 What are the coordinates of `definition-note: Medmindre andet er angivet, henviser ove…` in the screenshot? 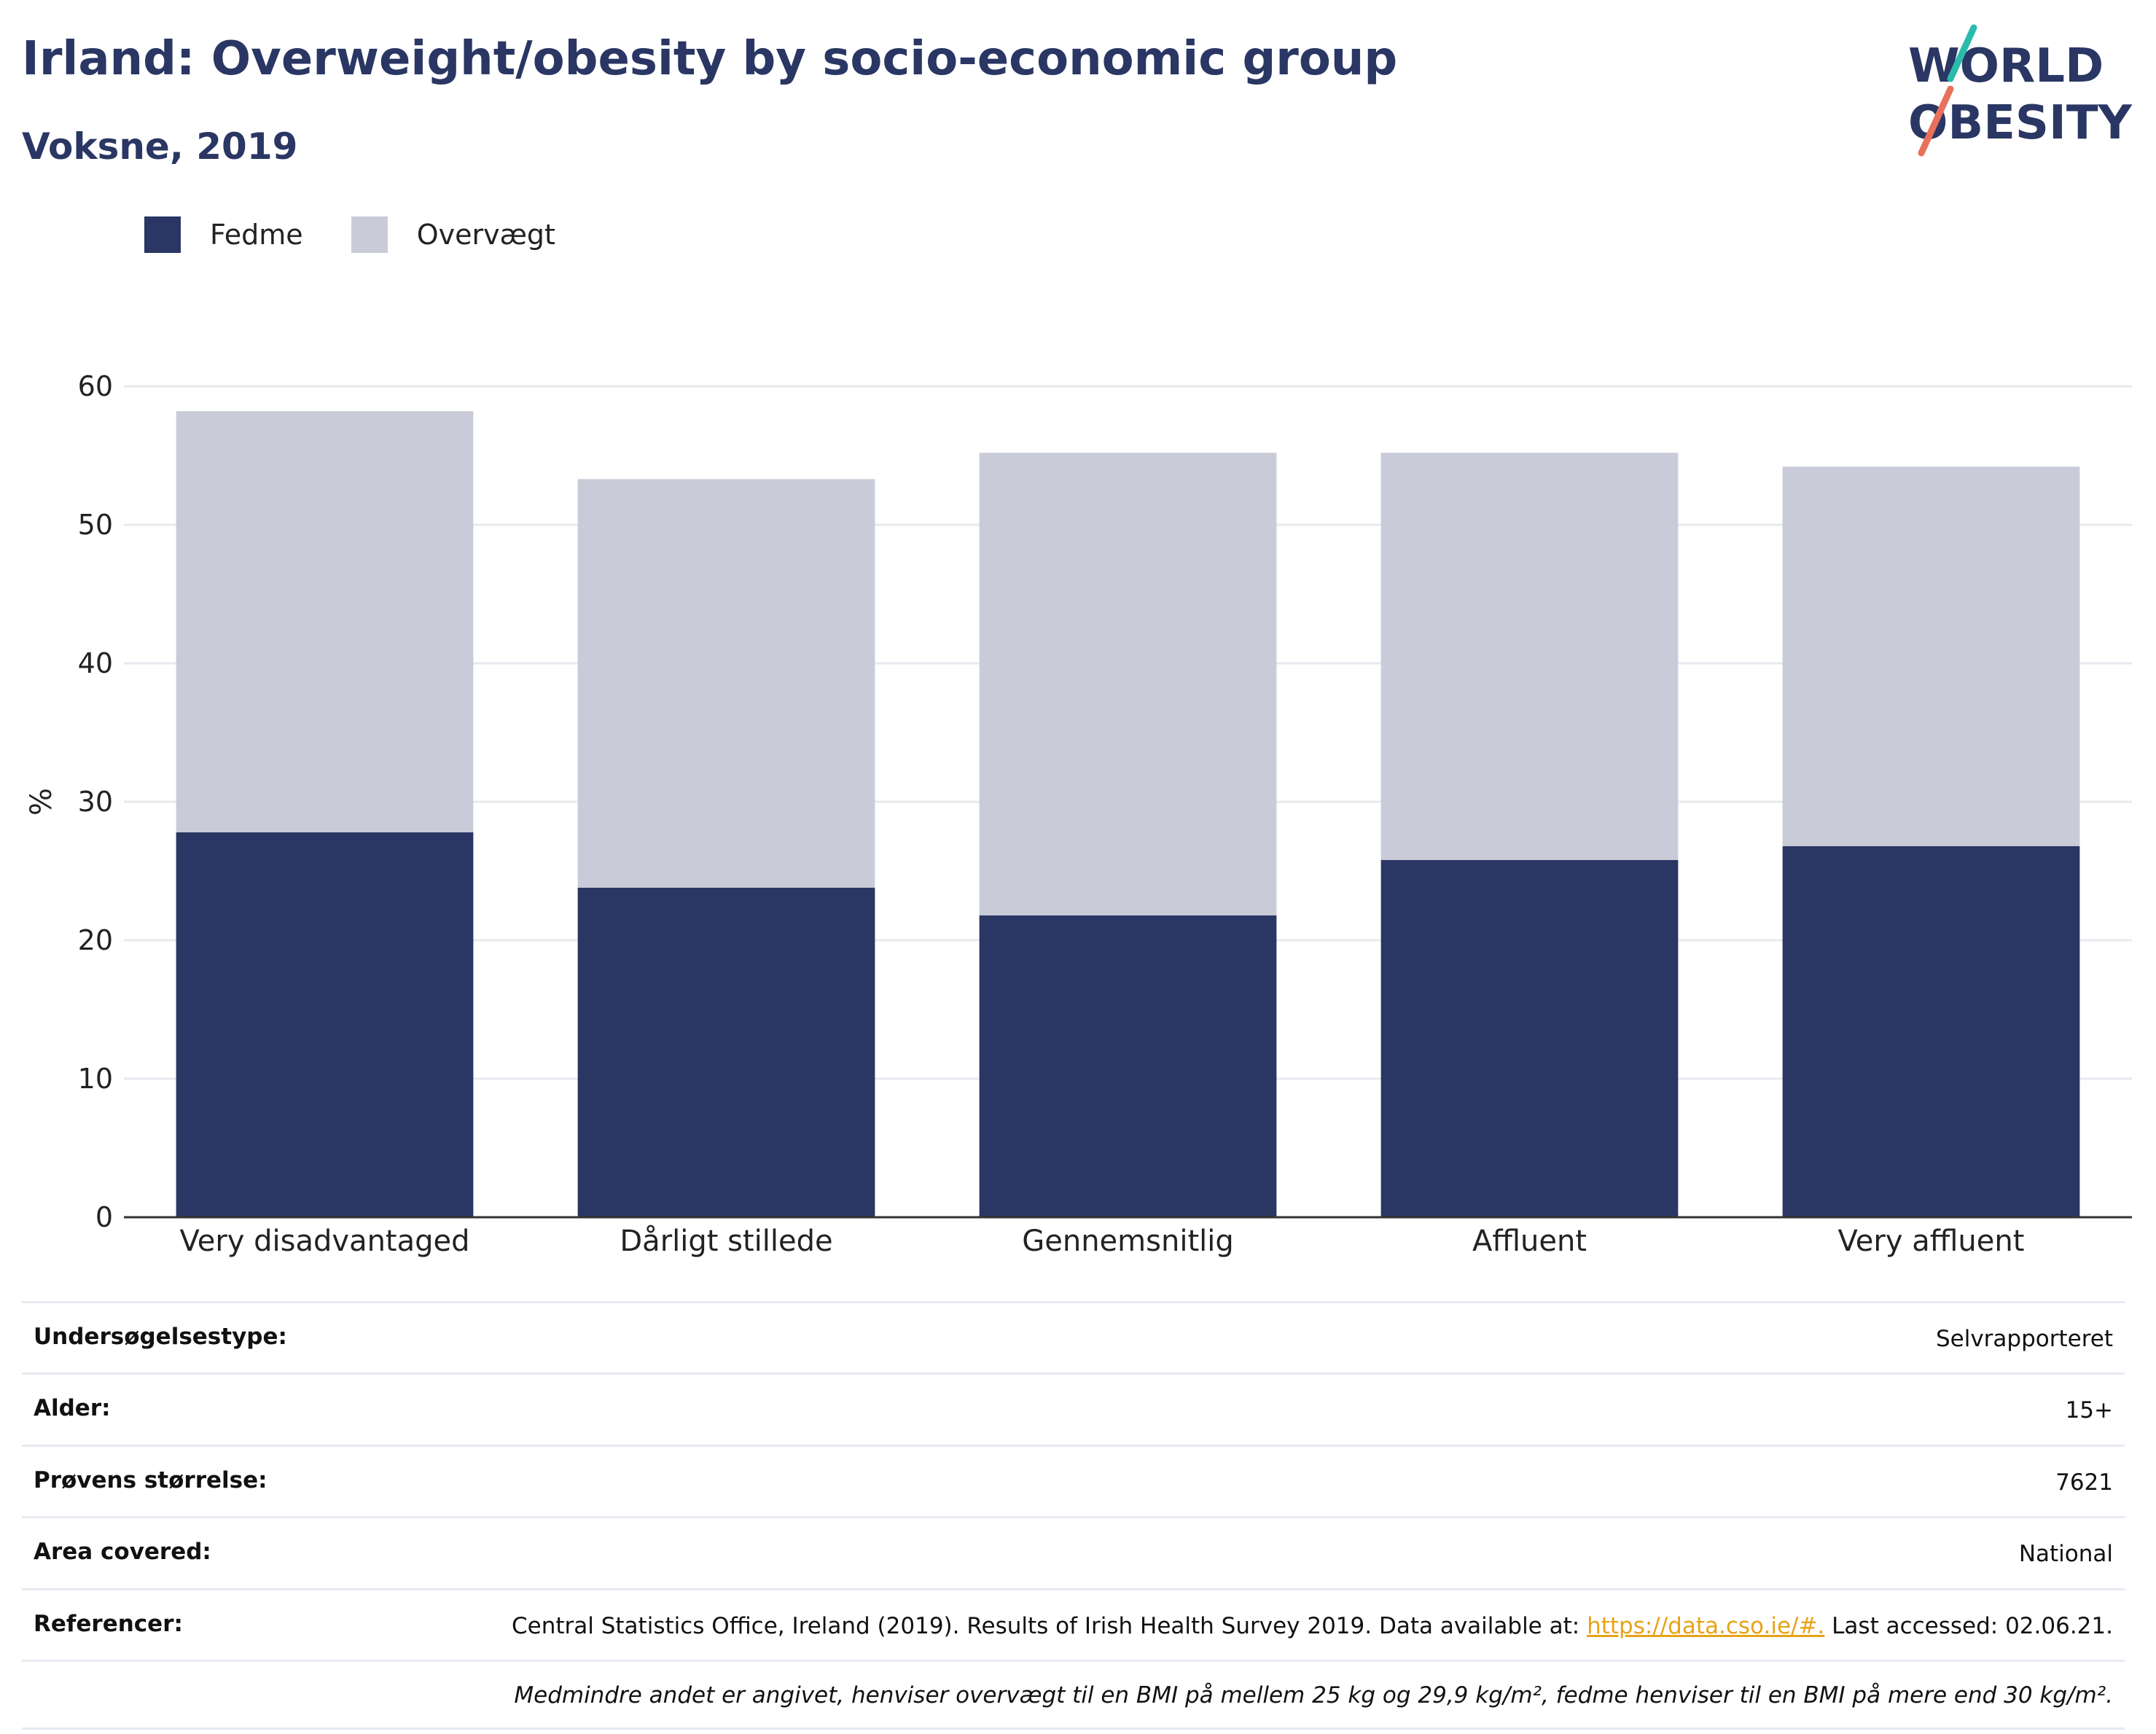 It's located at (1073, 1695).